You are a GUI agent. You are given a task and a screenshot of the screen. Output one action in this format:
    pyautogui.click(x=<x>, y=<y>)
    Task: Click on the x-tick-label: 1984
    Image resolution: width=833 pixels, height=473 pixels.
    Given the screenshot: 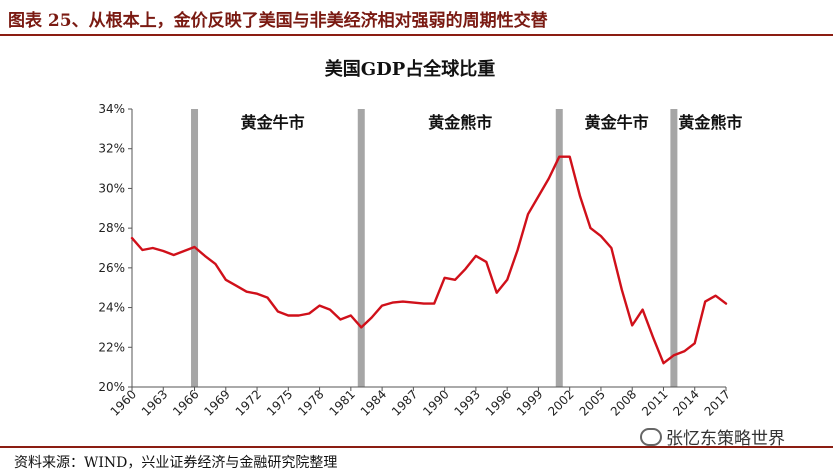 What is the action you would take?
    pyautogui.click(x=373, y=402)
    